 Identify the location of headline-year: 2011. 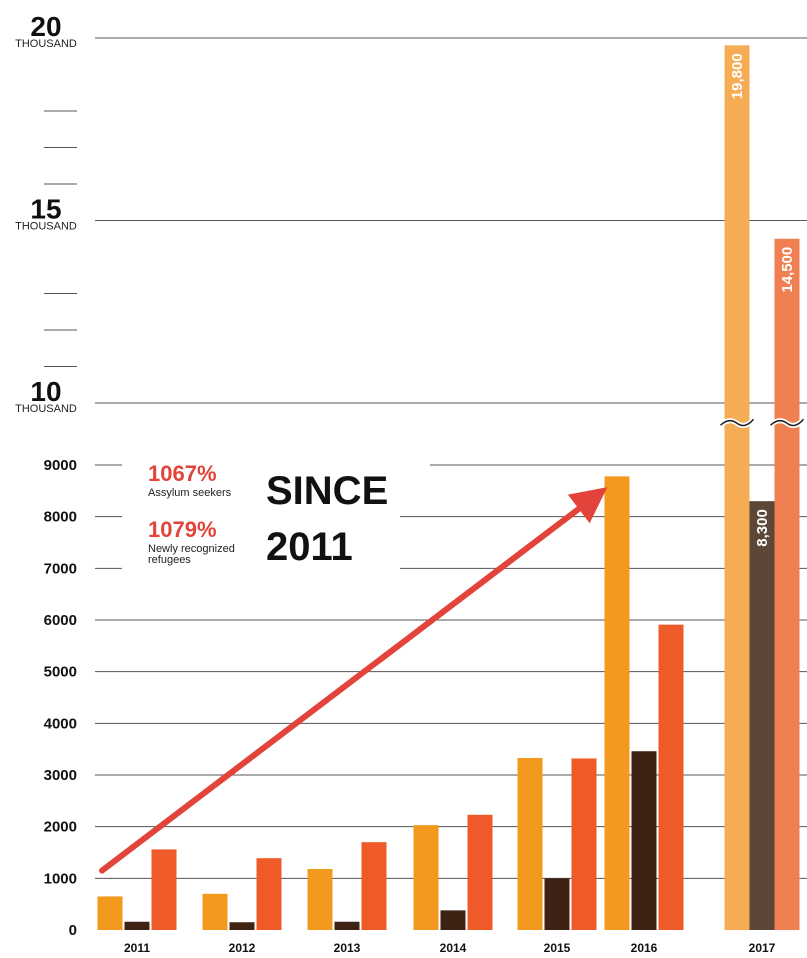
(309, 547).